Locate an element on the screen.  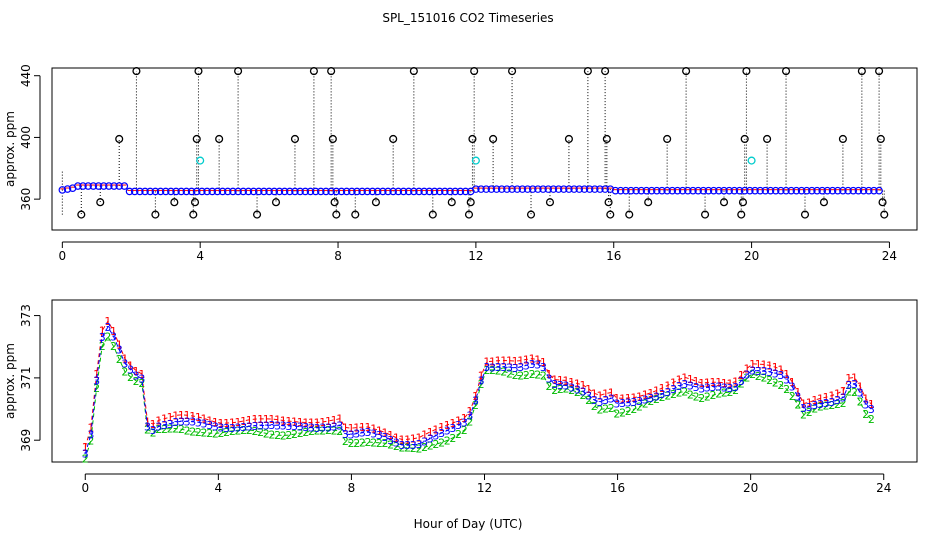
bottom-x-tick-label: 16 is located at coordinates (617, 488).